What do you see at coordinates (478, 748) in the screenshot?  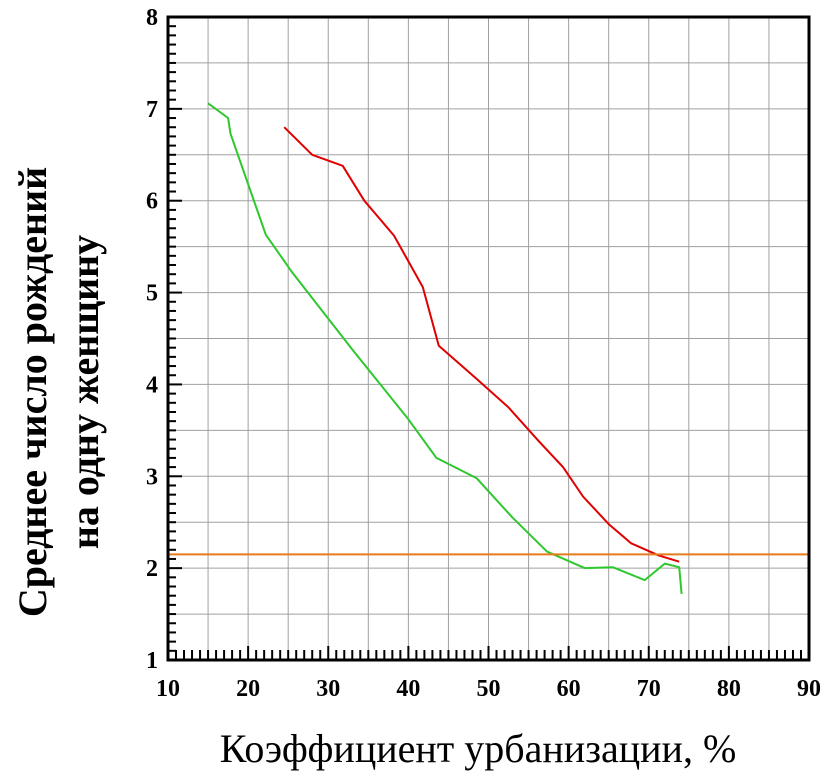 I see `x-axis-label: Коэффициент урбанизации, %` at bounding box center [478, 748].